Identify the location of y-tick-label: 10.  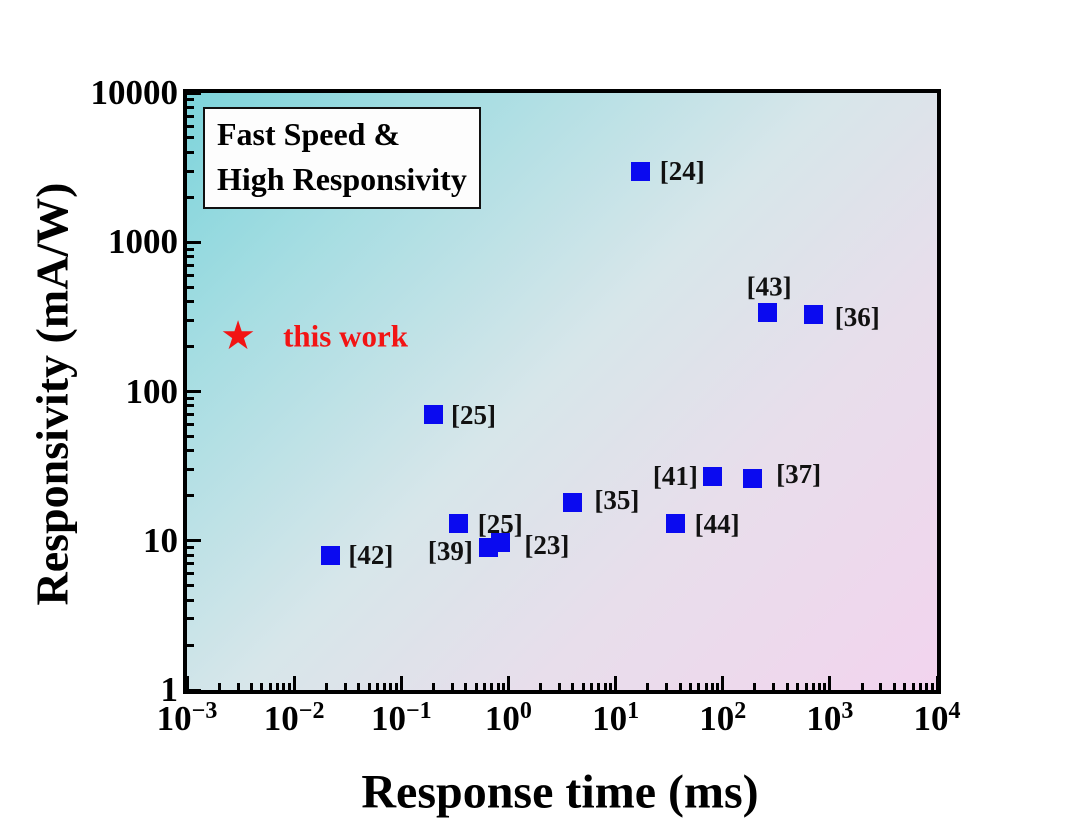
(160, 540).